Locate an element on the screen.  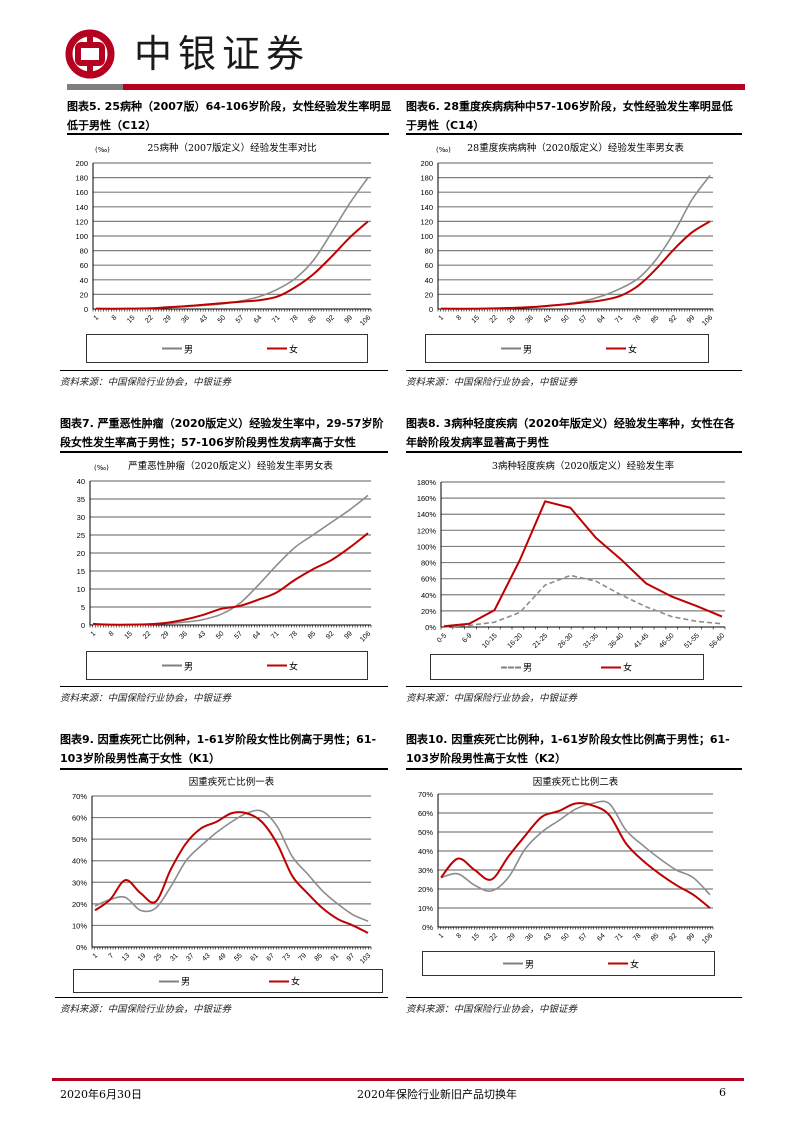
svg-text: 60% is located at coordinates (428, 579).